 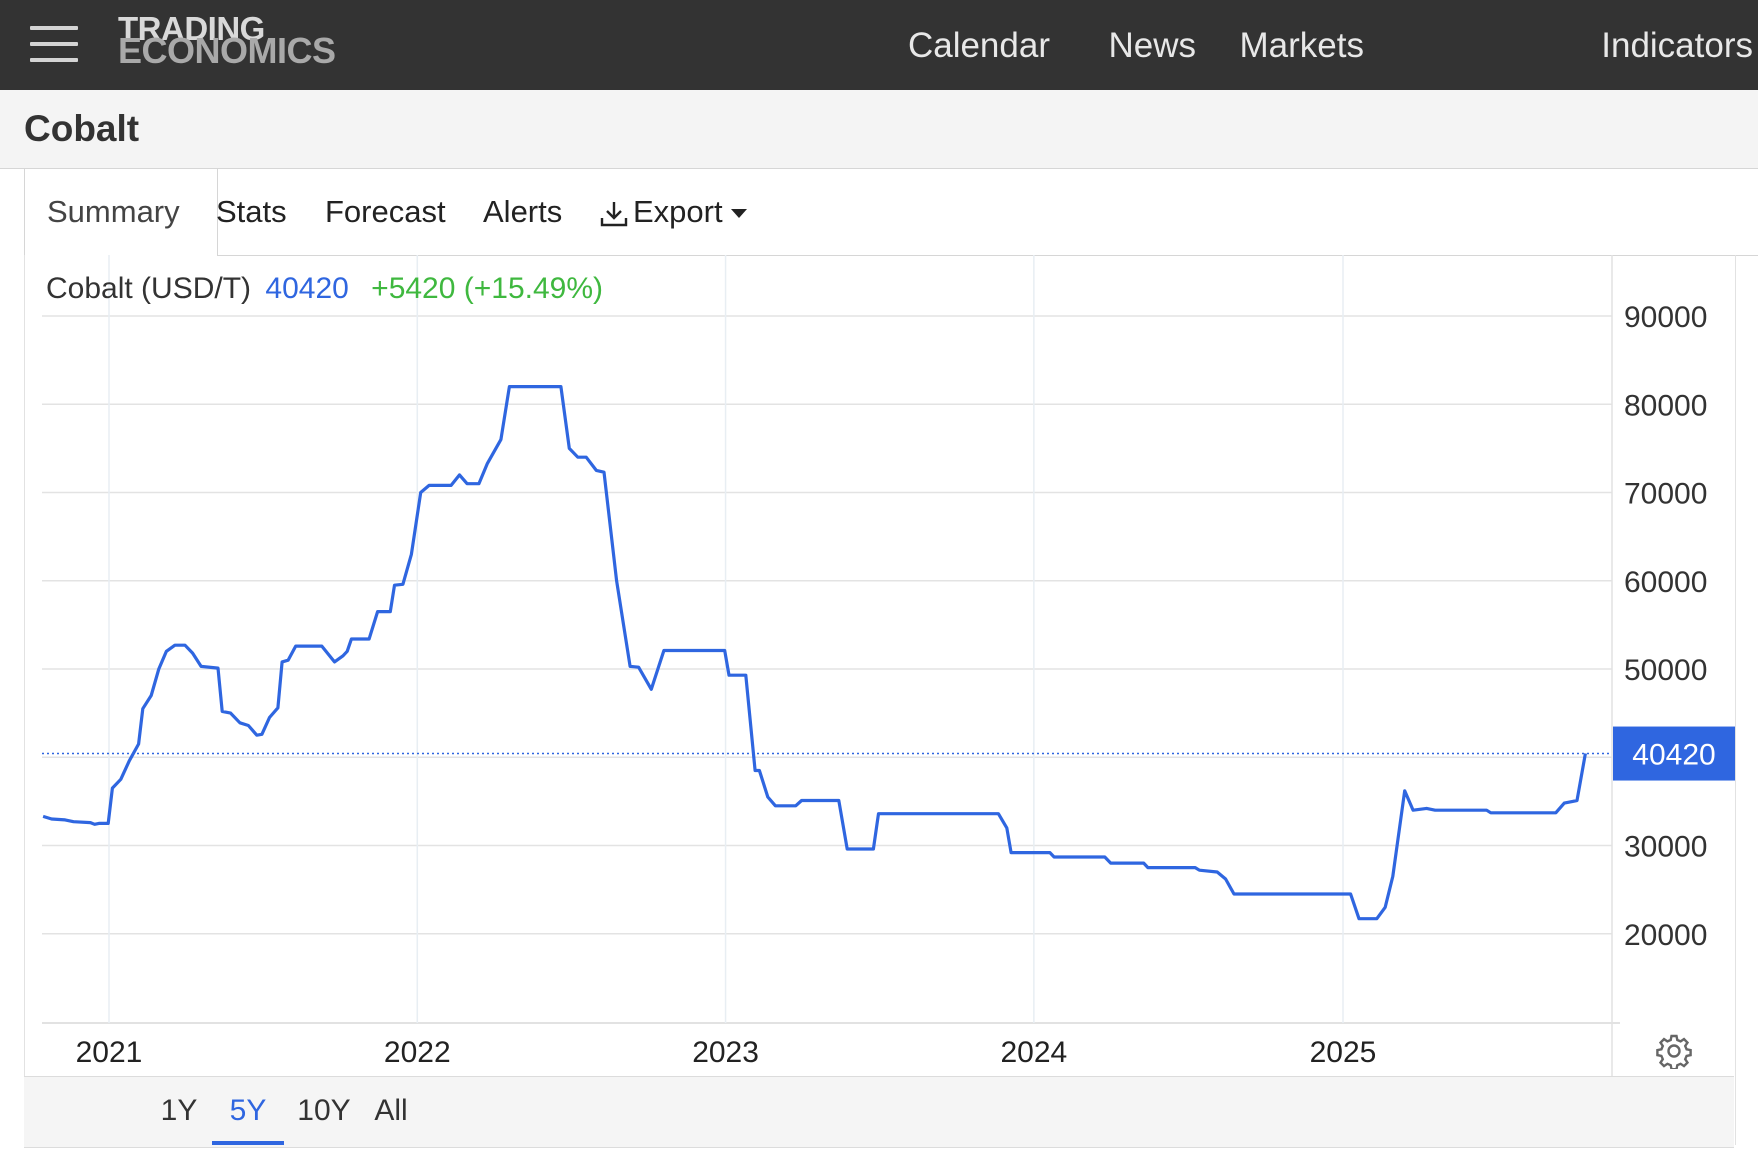 What do you see at coordinates (1677, 45) in the screenshot?
I see `nav-indicators: Indicators` at bounding box center [1677, 45].